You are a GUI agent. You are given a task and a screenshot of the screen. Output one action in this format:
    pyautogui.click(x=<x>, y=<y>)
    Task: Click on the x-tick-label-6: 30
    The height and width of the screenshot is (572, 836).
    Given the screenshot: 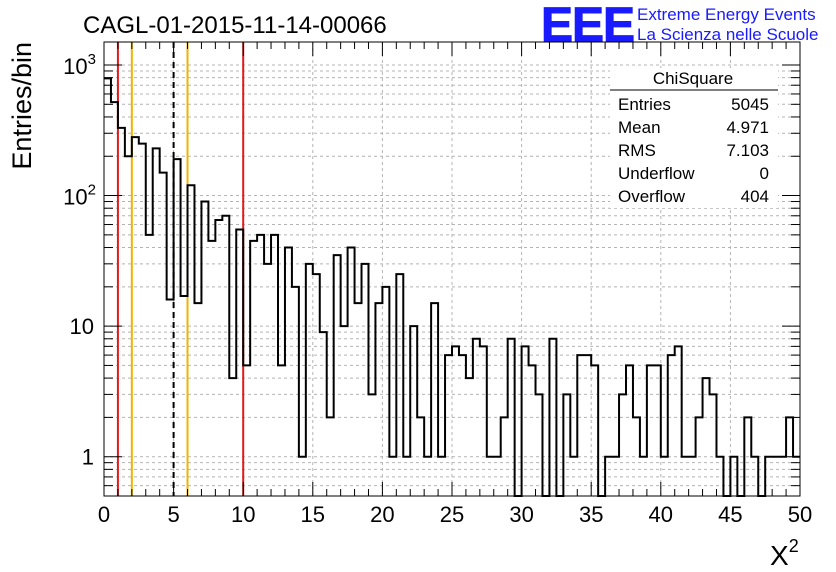 What is the action you would take?
    pyautogui.click(x=521, y=514)
    